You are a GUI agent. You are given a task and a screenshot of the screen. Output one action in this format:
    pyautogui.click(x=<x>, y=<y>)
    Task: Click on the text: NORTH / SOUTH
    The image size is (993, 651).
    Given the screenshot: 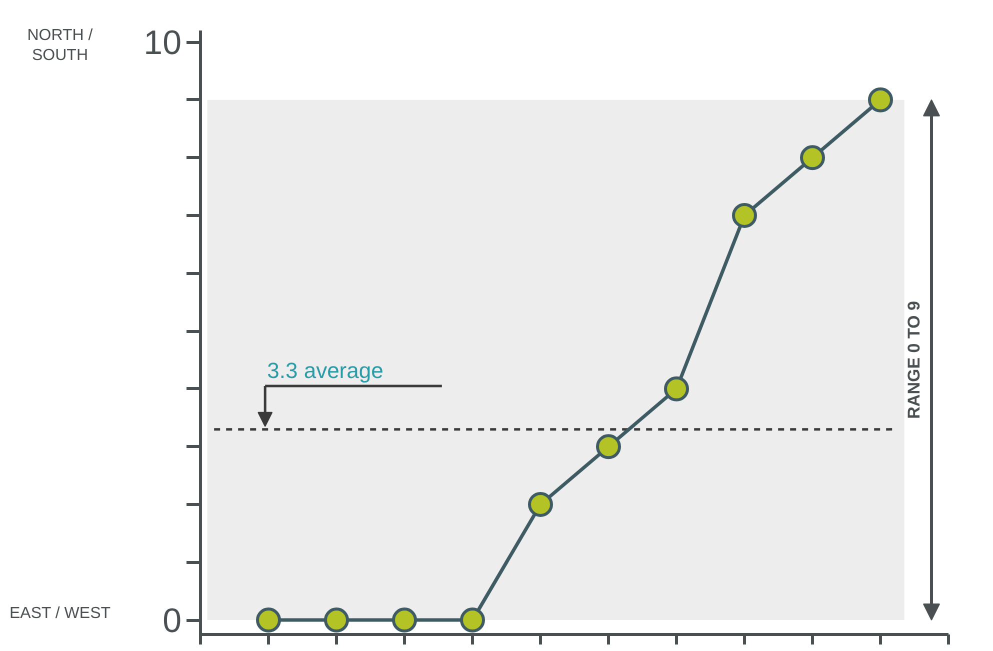 What is the action you would take?
    pyautogui.click(x=60, y=46)
    